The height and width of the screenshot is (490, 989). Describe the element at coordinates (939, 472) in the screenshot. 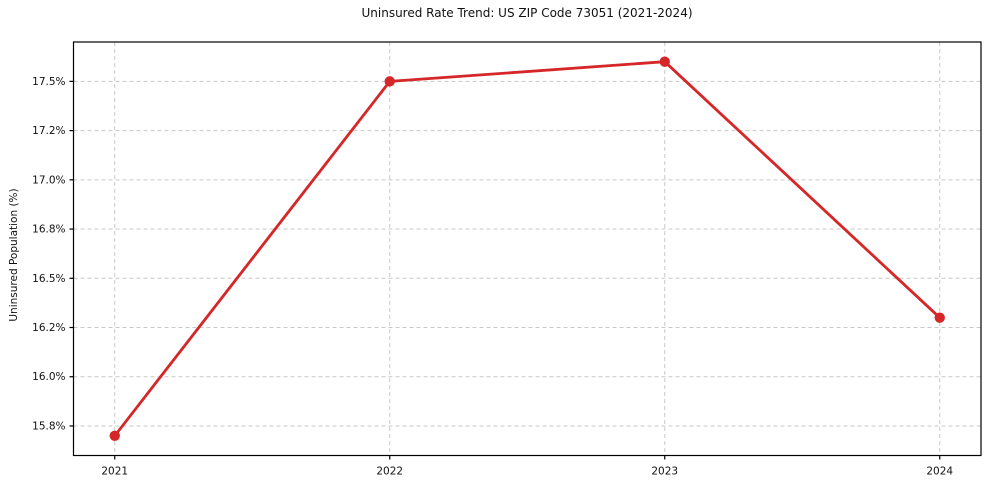

I see `x-tick-label: 2024` at that location.